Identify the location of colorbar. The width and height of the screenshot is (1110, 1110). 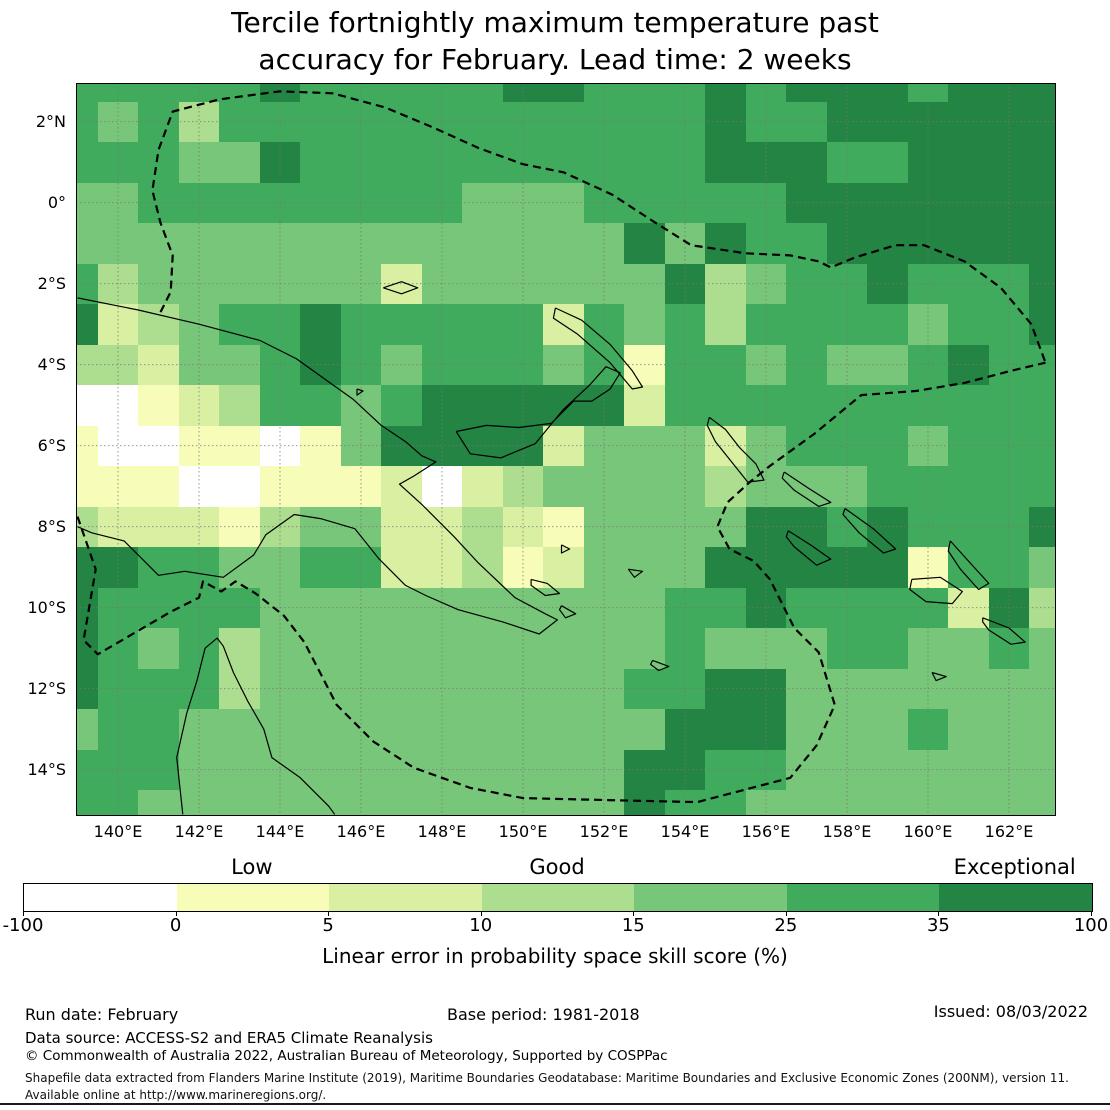
(558, 897).